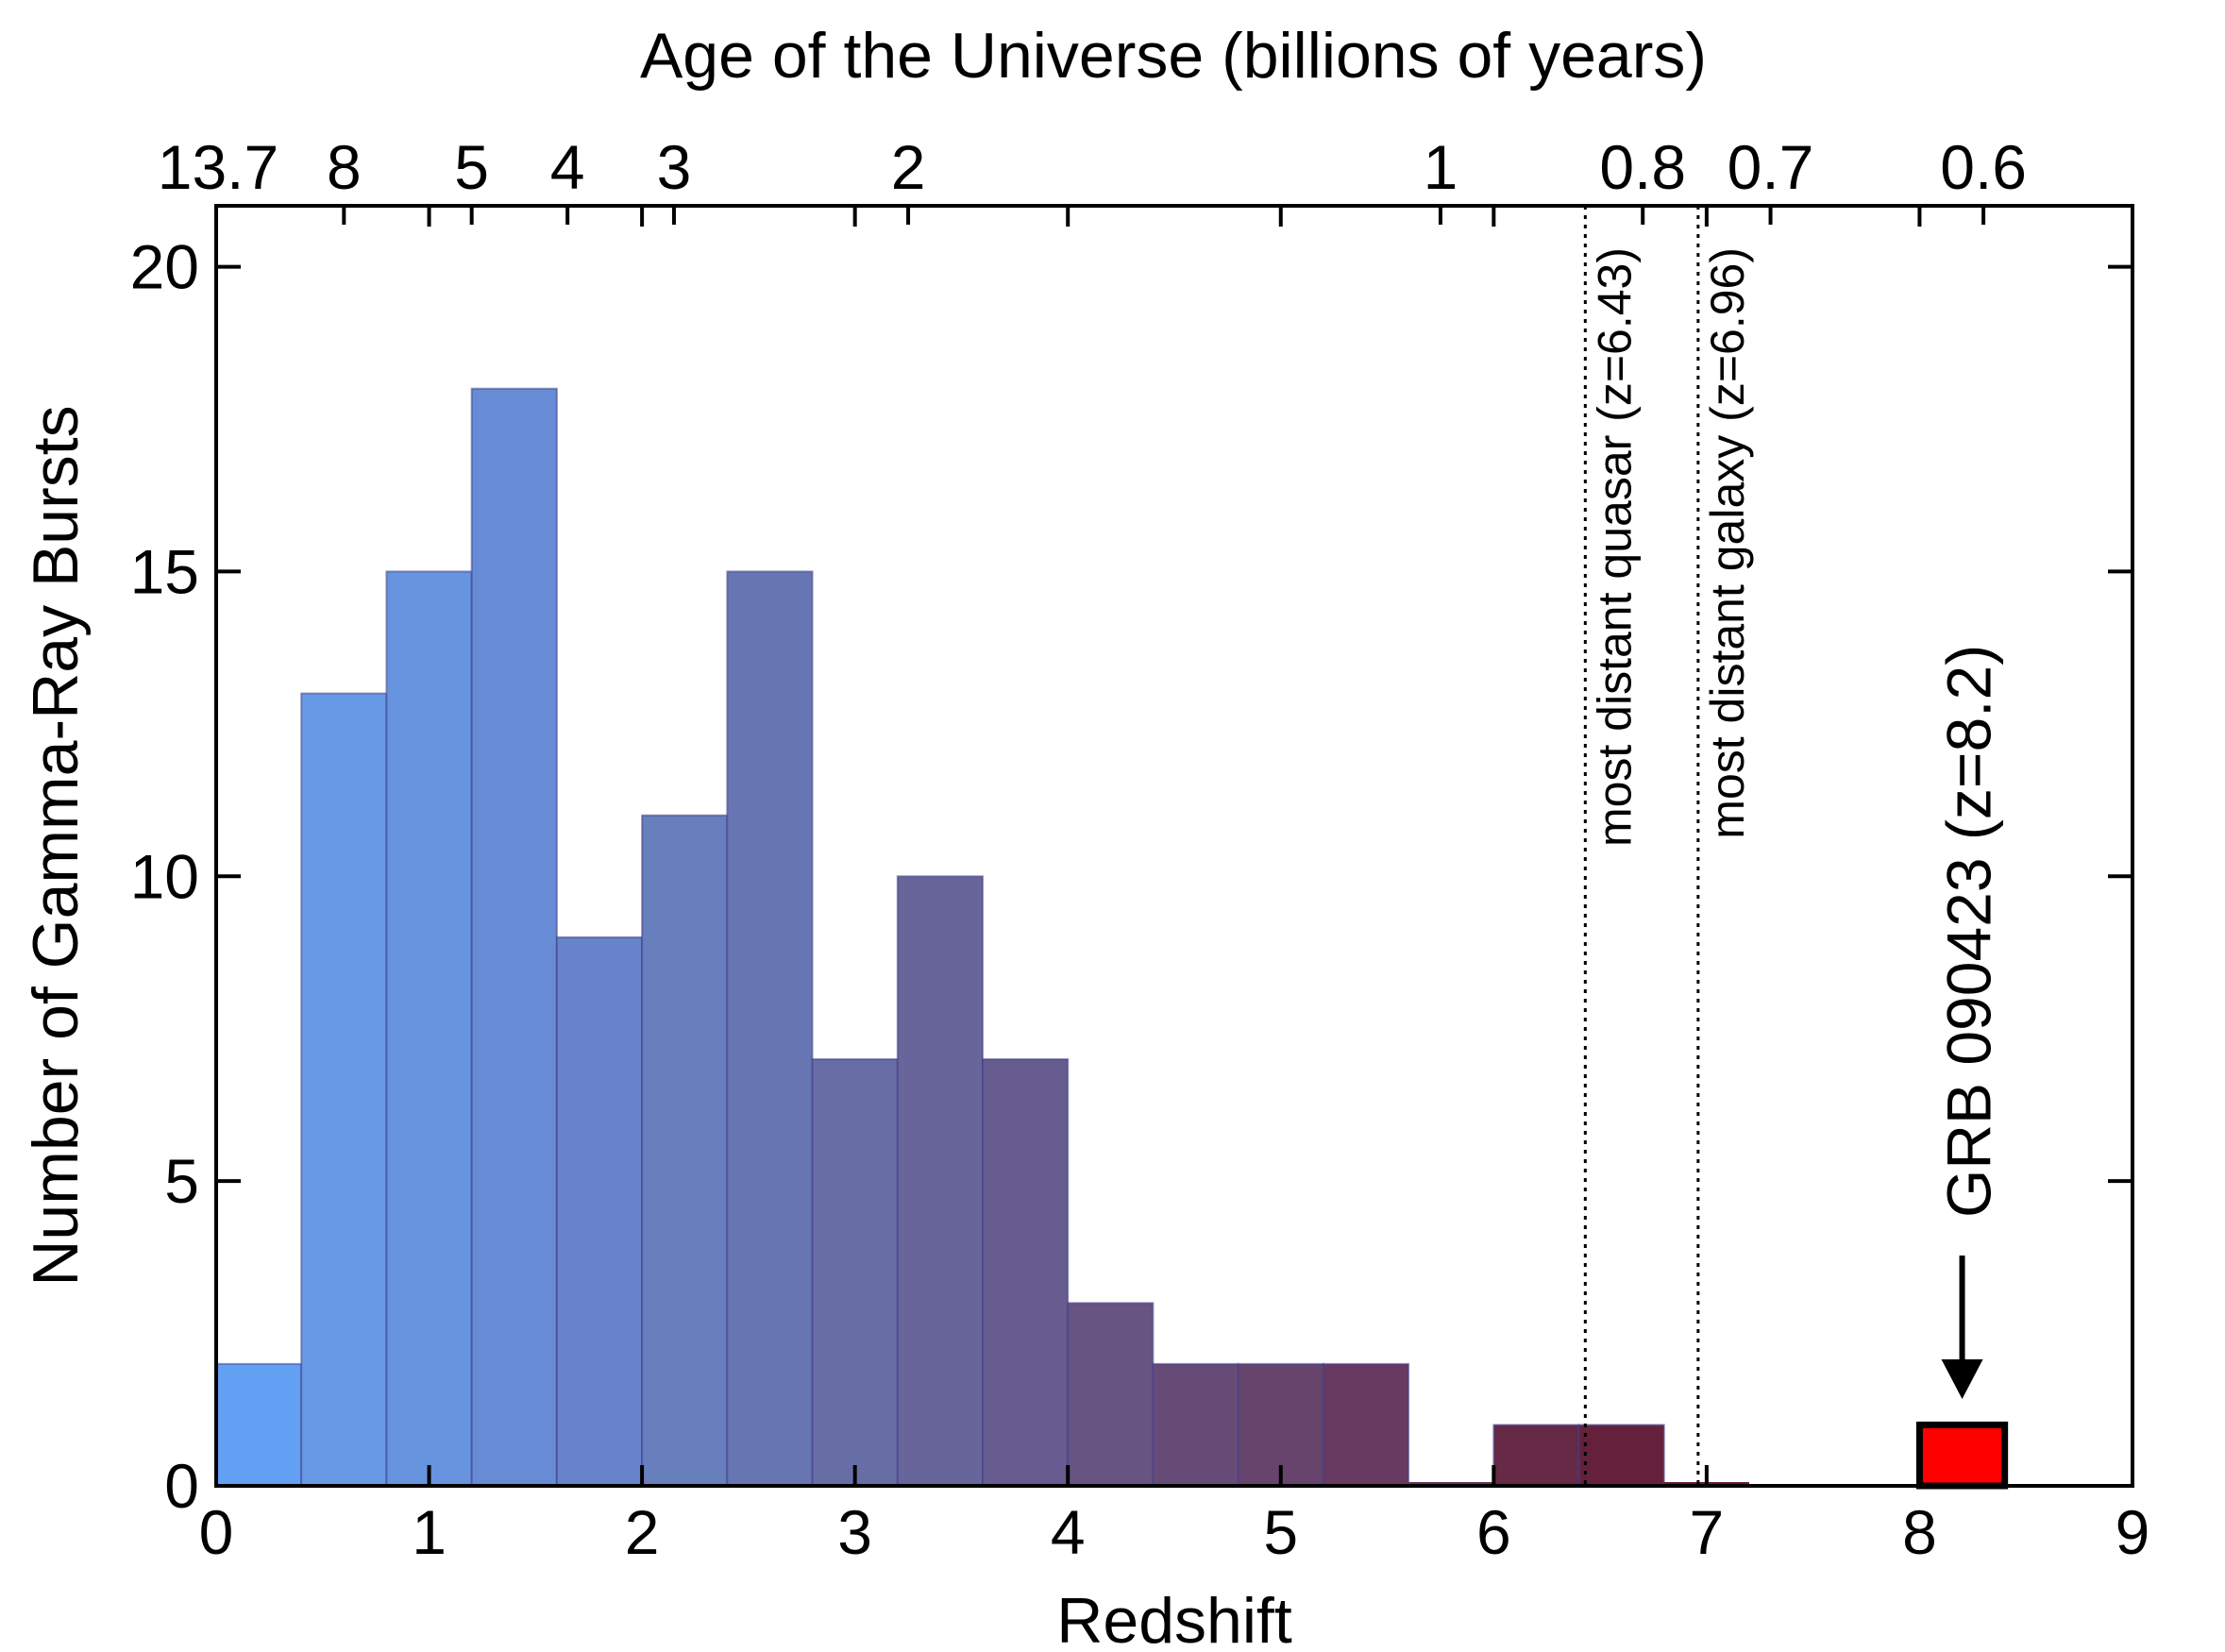  Describe the element at coordinates (1984, 167) in the screenshot. I see `top-tick-label: 0.6` at that location.